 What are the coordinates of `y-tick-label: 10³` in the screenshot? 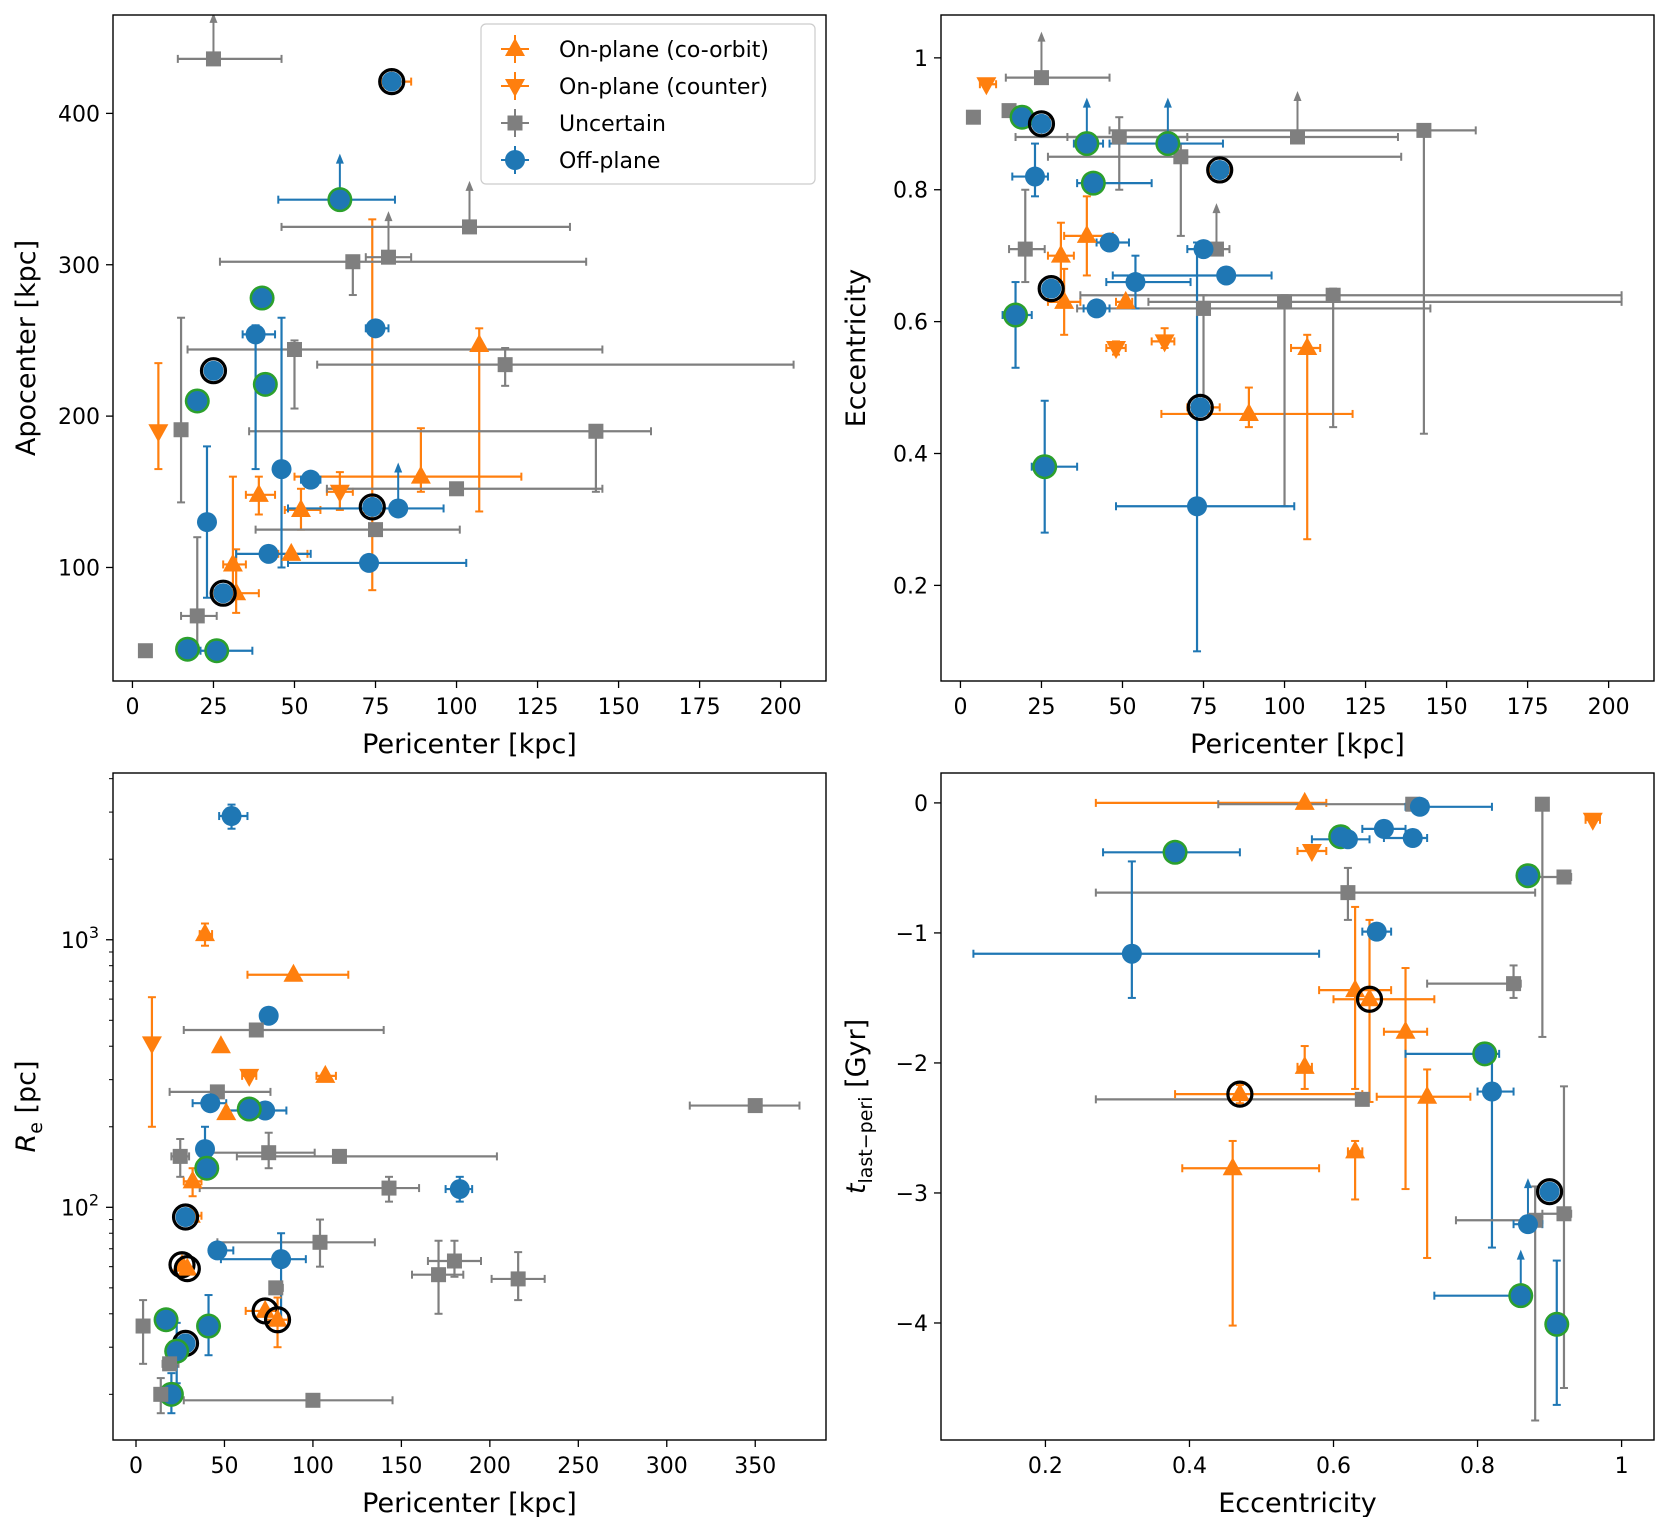 It's located at (80, 938).